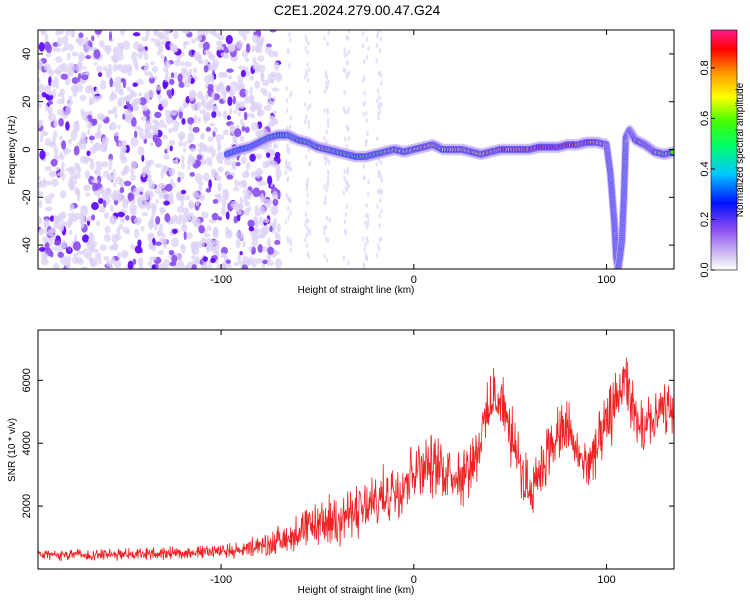 This screenshot has height=600, width=750. What do you see at coordinates (705, 219) in the screenshot?
I see `colorbar-tick-label: 0.2` at bounding box center [705, 219].